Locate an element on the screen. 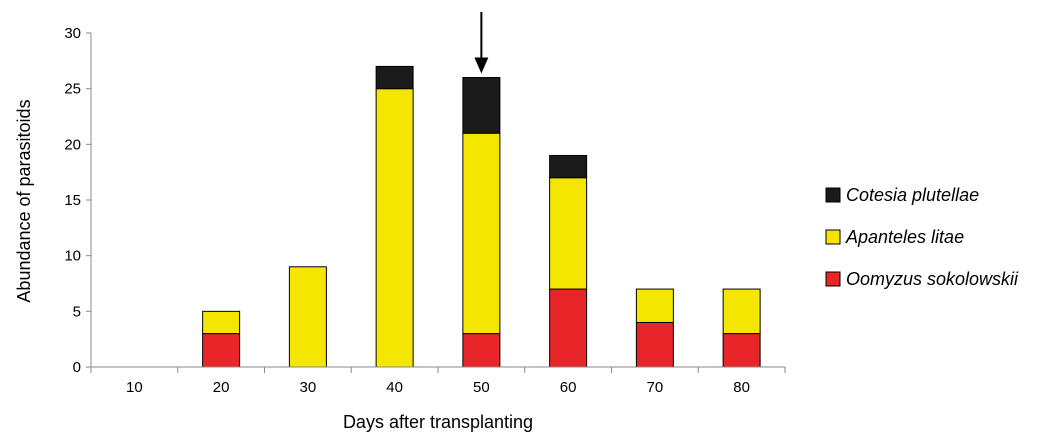  y-axis-title: Abundance of parasitoids is located at coordinates (24, 200).